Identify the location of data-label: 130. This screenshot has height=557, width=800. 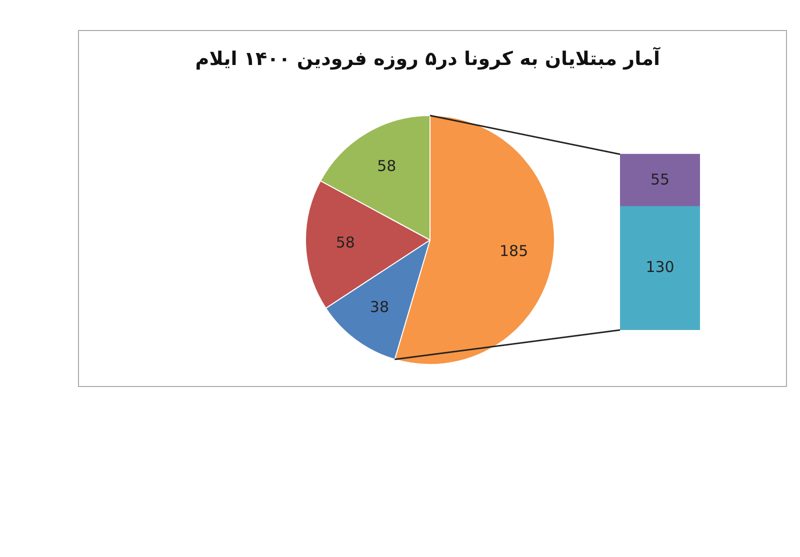
(660, 267).